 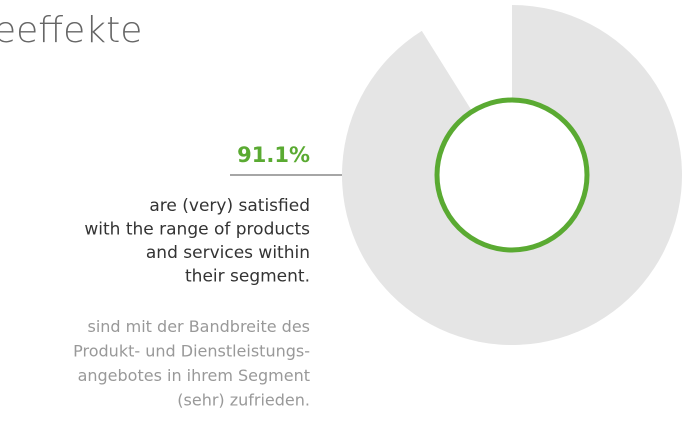 I want to click on value-label: 91.1%, so click(x=273, y=155).